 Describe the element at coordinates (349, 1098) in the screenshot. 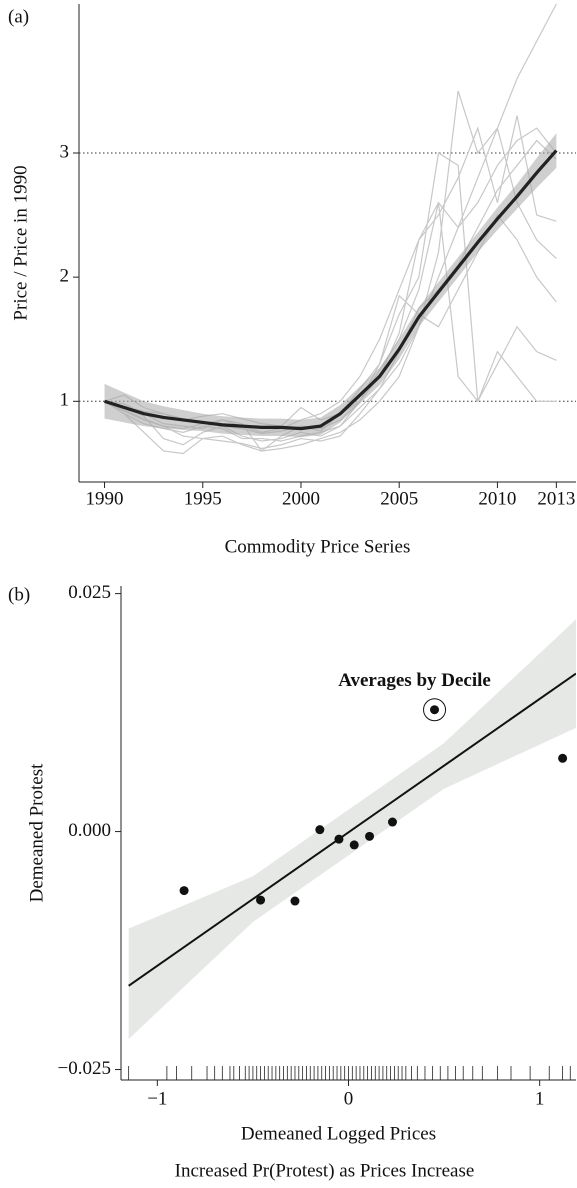

I see `x-tick-label: 0` at that location.